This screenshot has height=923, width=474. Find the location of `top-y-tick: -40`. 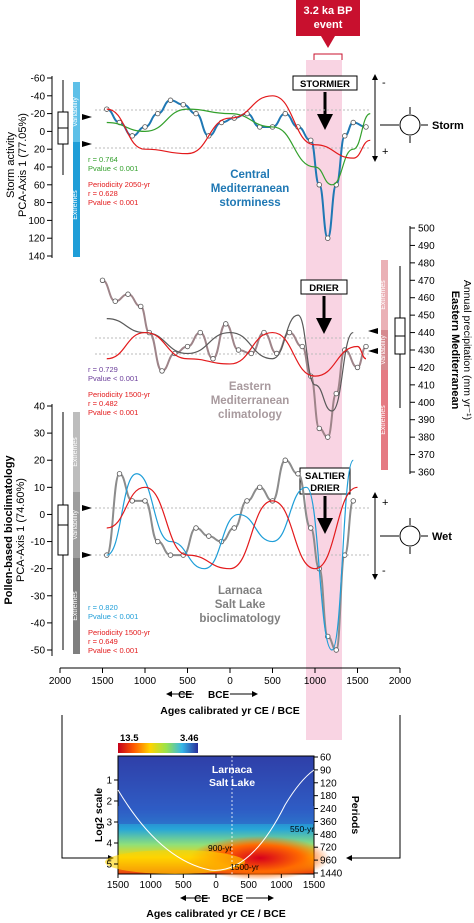

top-y-tick: -40 is located at coordinates (38, 96).